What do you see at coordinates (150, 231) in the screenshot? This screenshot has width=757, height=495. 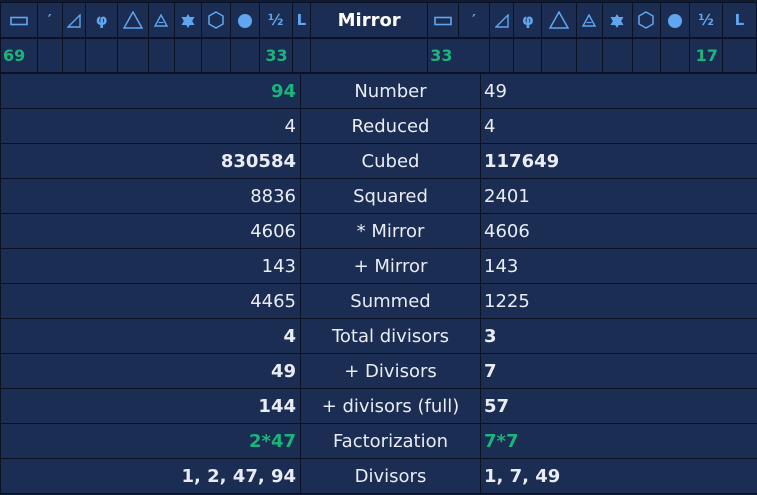 I see `left-value: 4606` at bounding box center [150, 231].